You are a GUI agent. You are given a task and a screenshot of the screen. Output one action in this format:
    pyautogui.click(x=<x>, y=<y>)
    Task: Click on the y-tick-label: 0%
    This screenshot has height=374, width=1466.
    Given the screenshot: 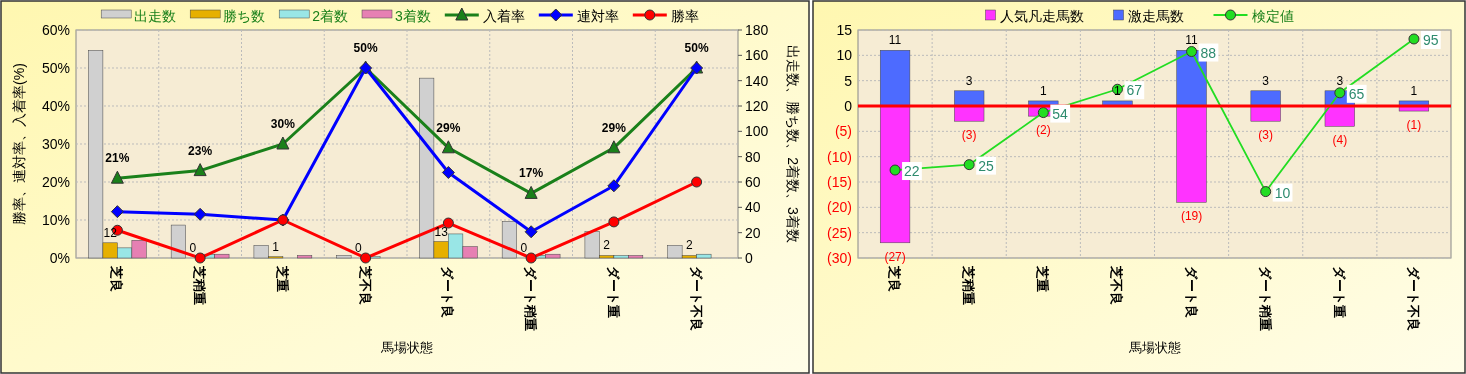 What is the action you would take?
    pyautogui.click(x=59, y=258)
    